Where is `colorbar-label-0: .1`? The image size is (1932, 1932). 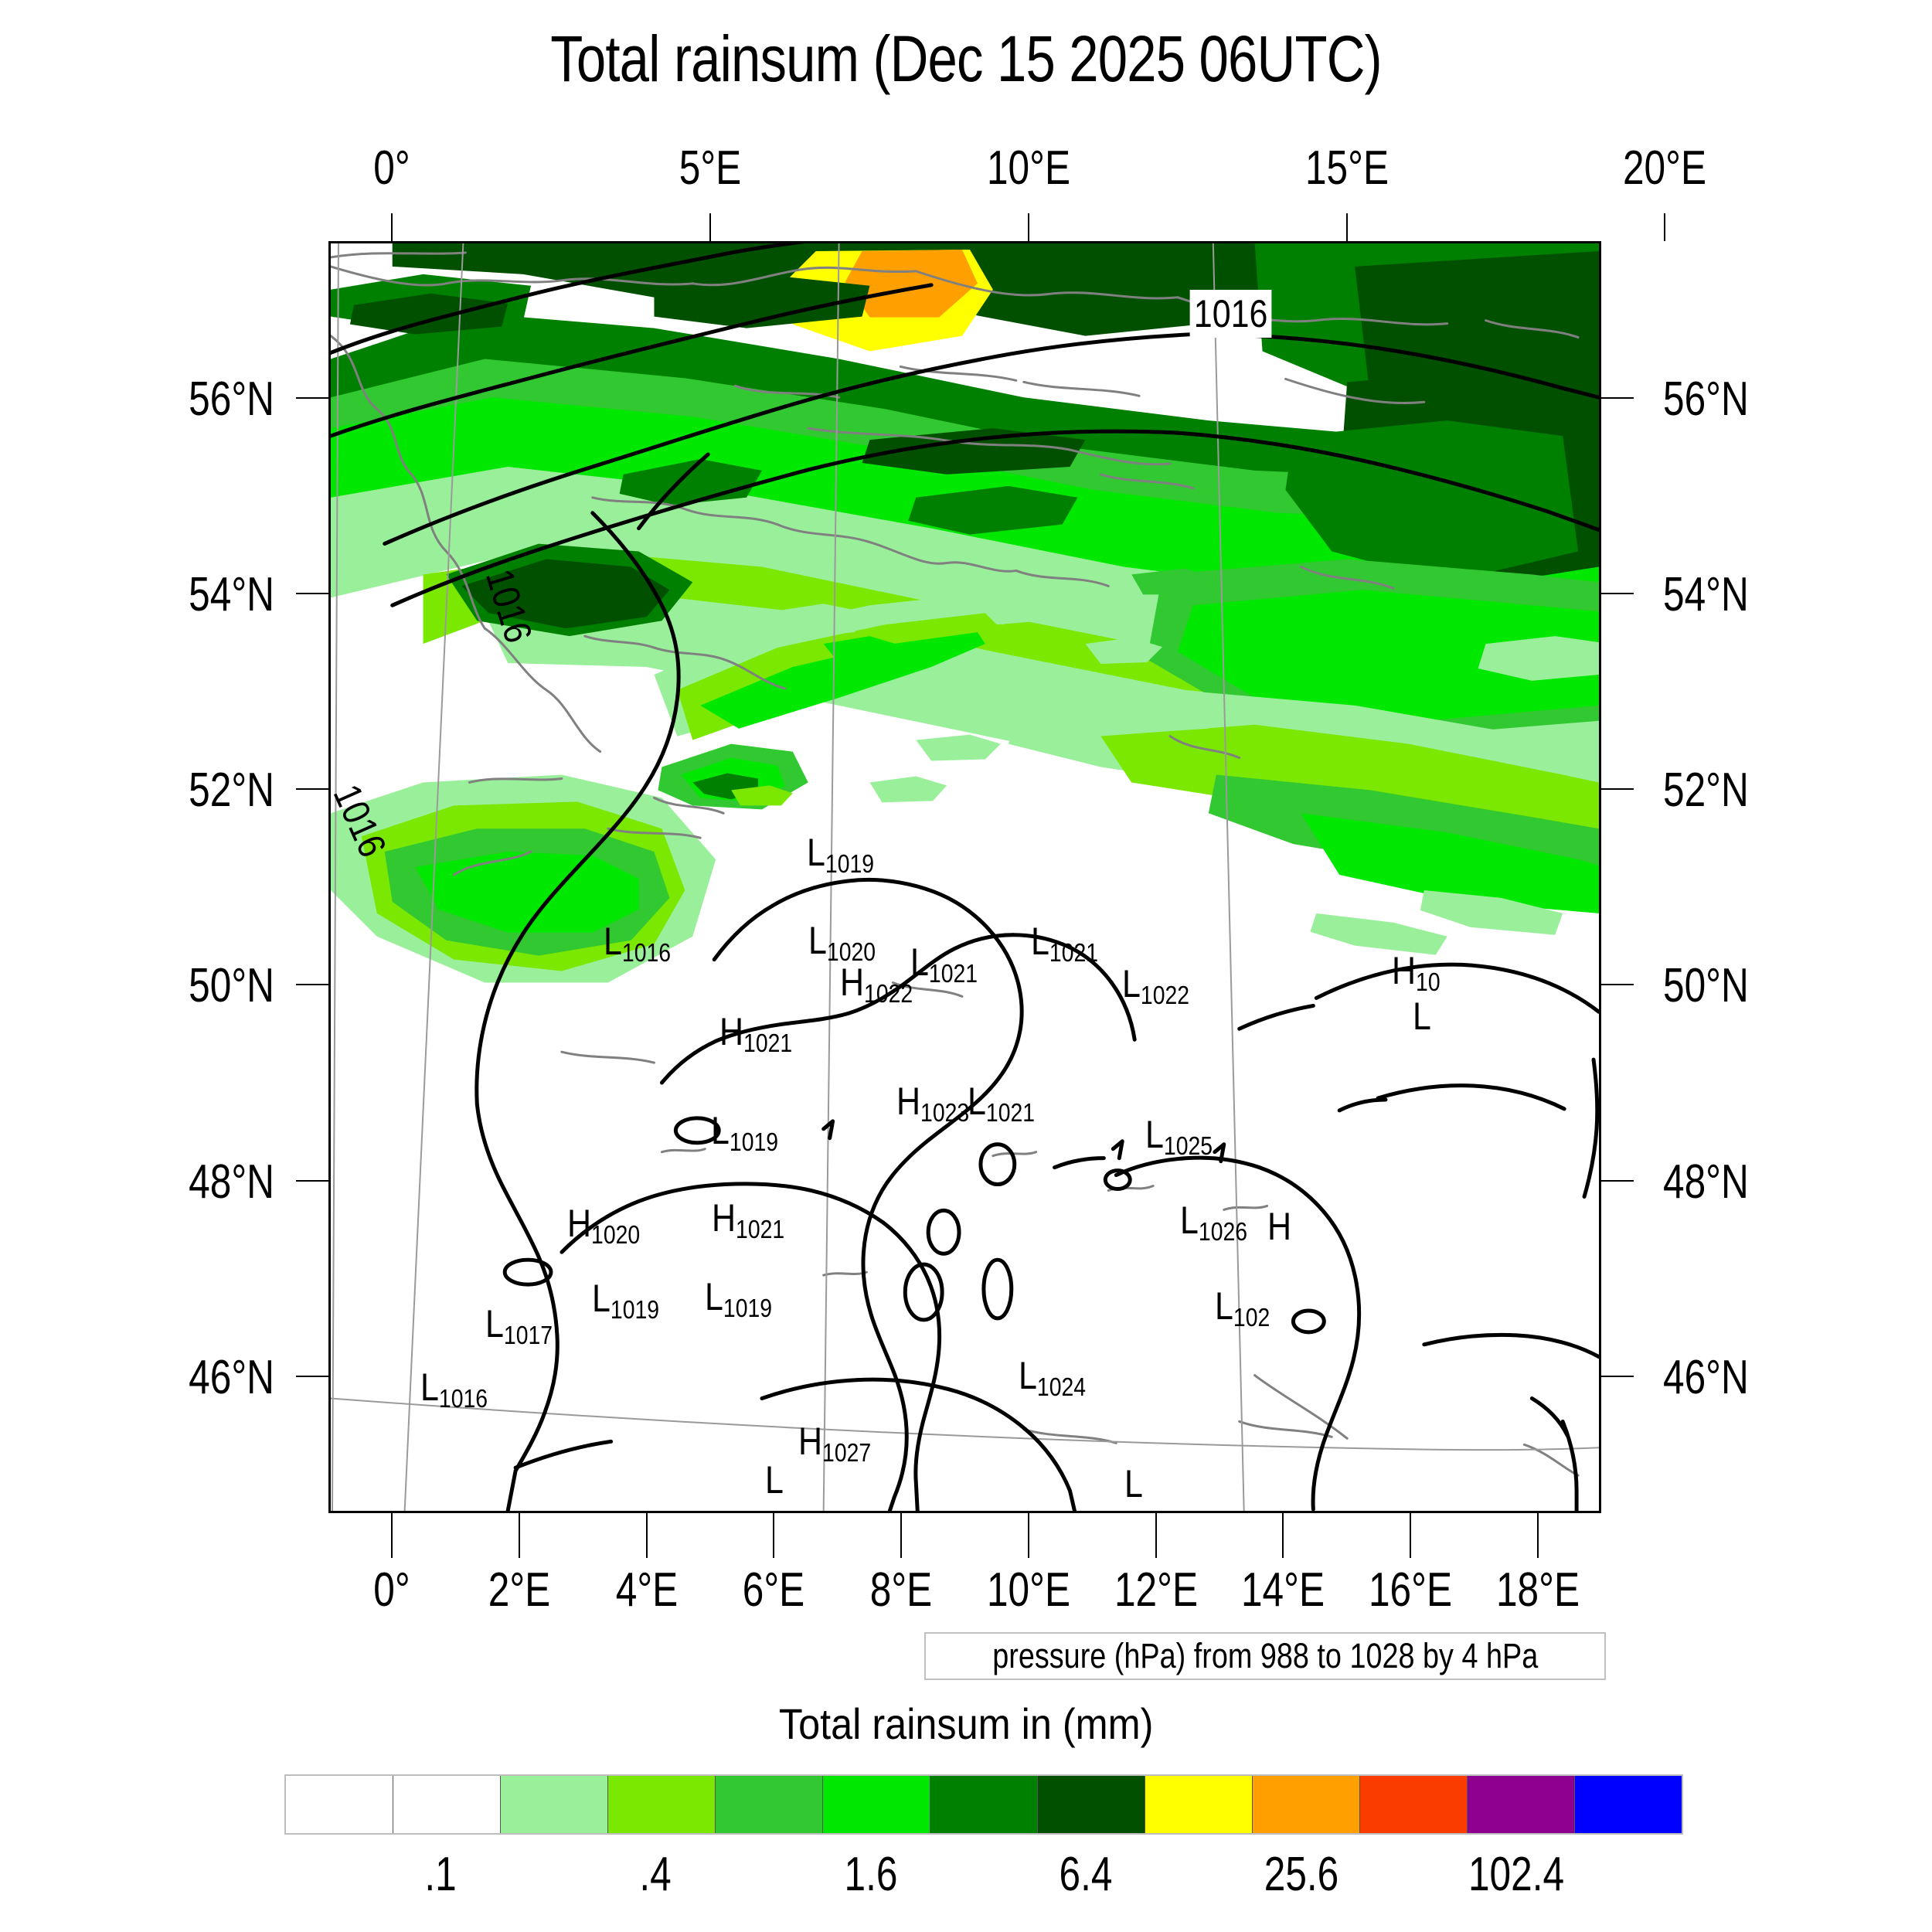 colorbar-label-0: .1 is located at coordinates (440, 1874).